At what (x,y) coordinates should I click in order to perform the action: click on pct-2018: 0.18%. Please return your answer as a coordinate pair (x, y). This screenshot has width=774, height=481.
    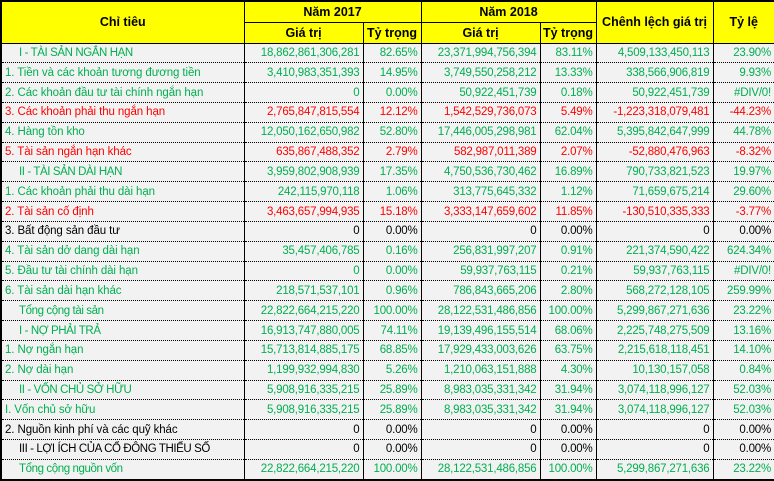
    Looking at the image, I should click on (568, 92).